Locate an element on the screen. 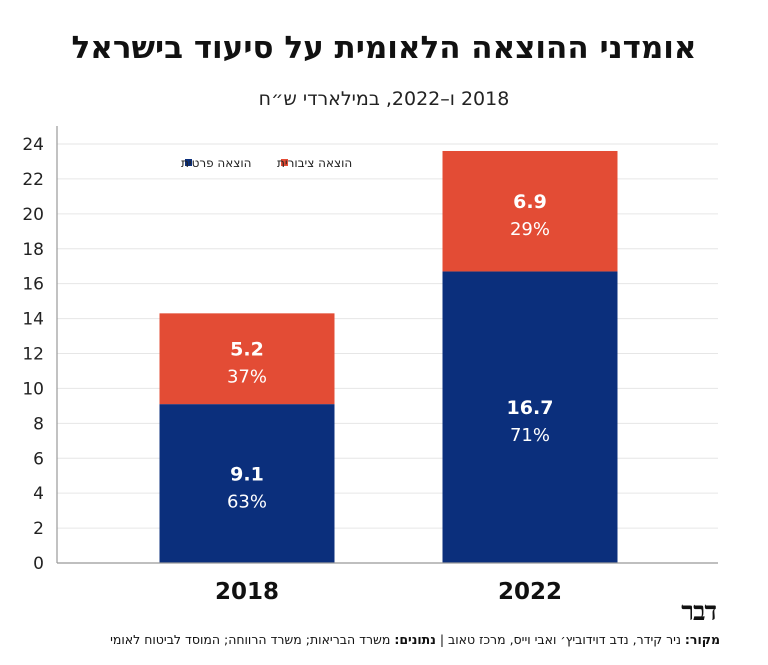 The image size is (768, 665). data-label-value: 9.1 is located at coordinates (247, 475).